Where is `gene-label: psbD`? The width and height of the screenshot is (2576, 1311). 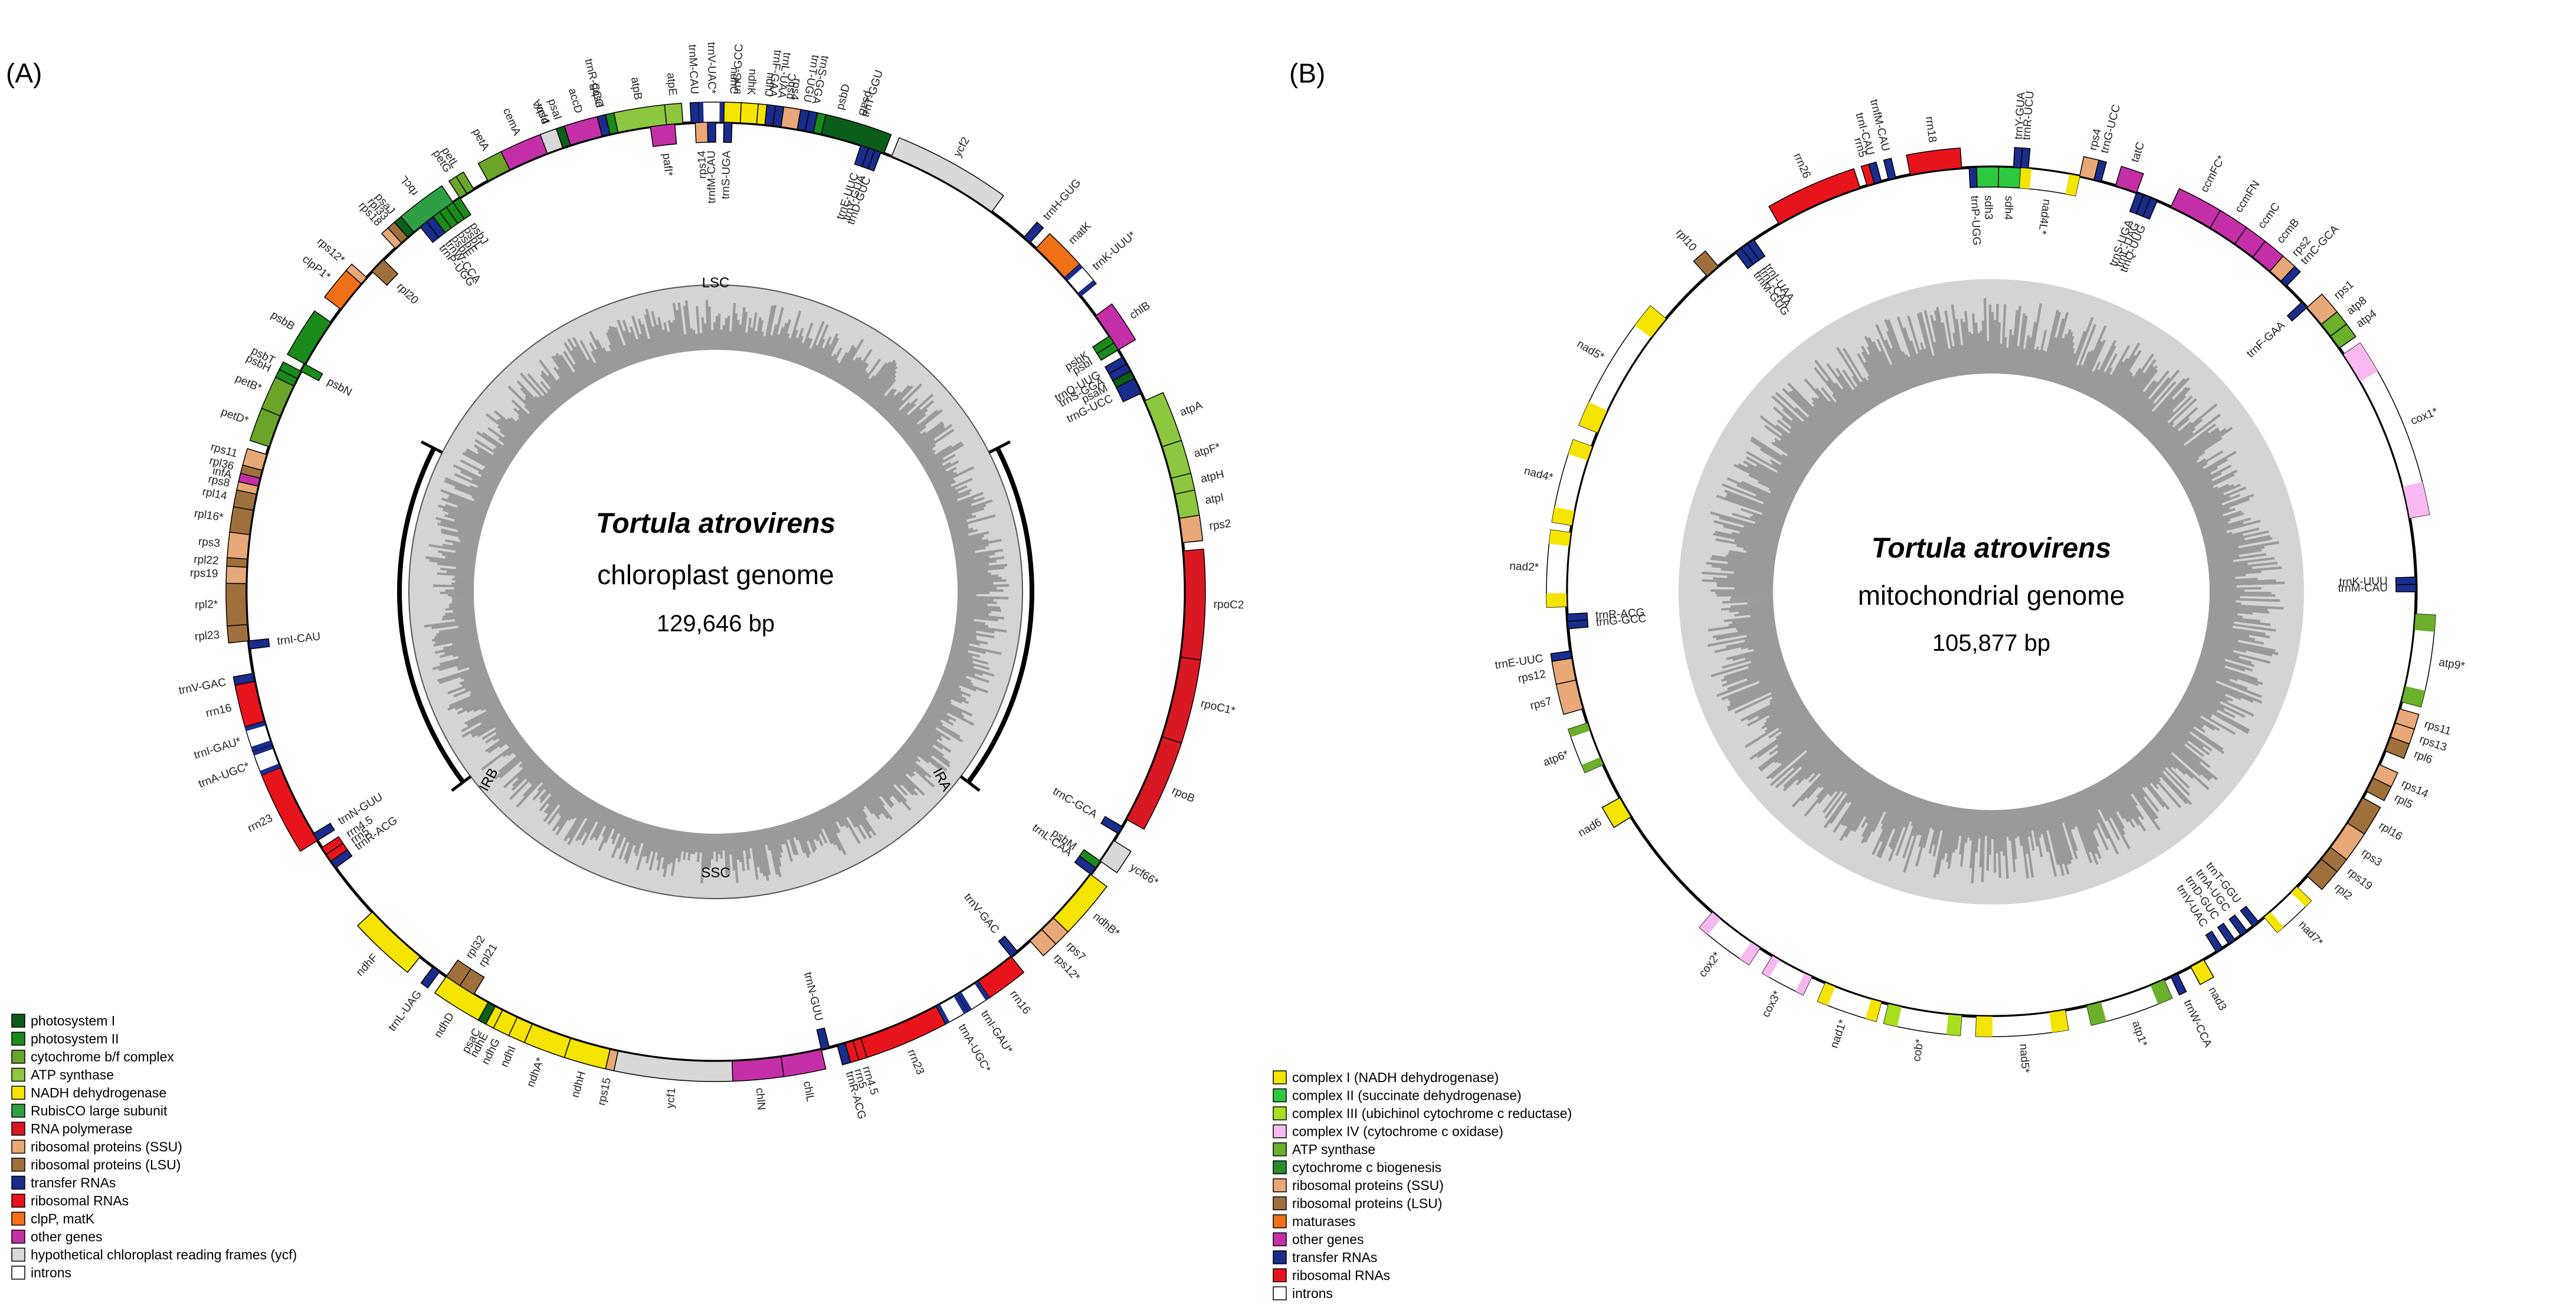 gene-label: psbD is located at coordinates (843, 97).